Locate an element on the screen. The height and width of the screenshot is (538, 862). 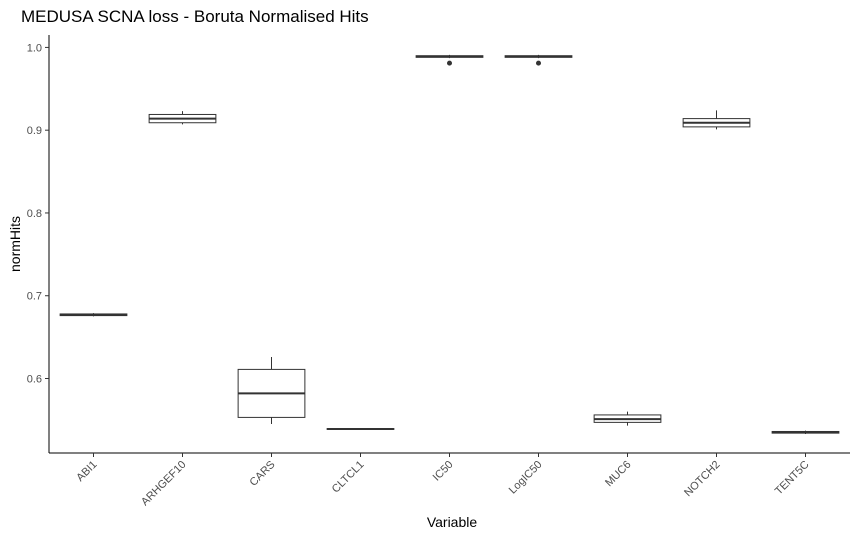
y-tick-label: 0.7 is located at coordinates (34, 297).